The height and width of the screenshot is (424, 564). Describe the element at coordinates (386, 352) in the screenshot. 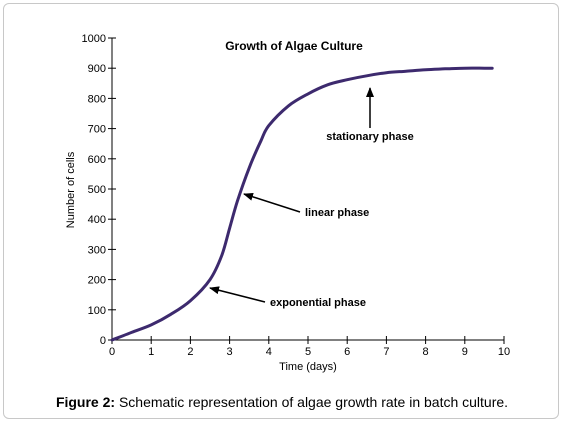

I see `x-tick-label: 7` at that location.